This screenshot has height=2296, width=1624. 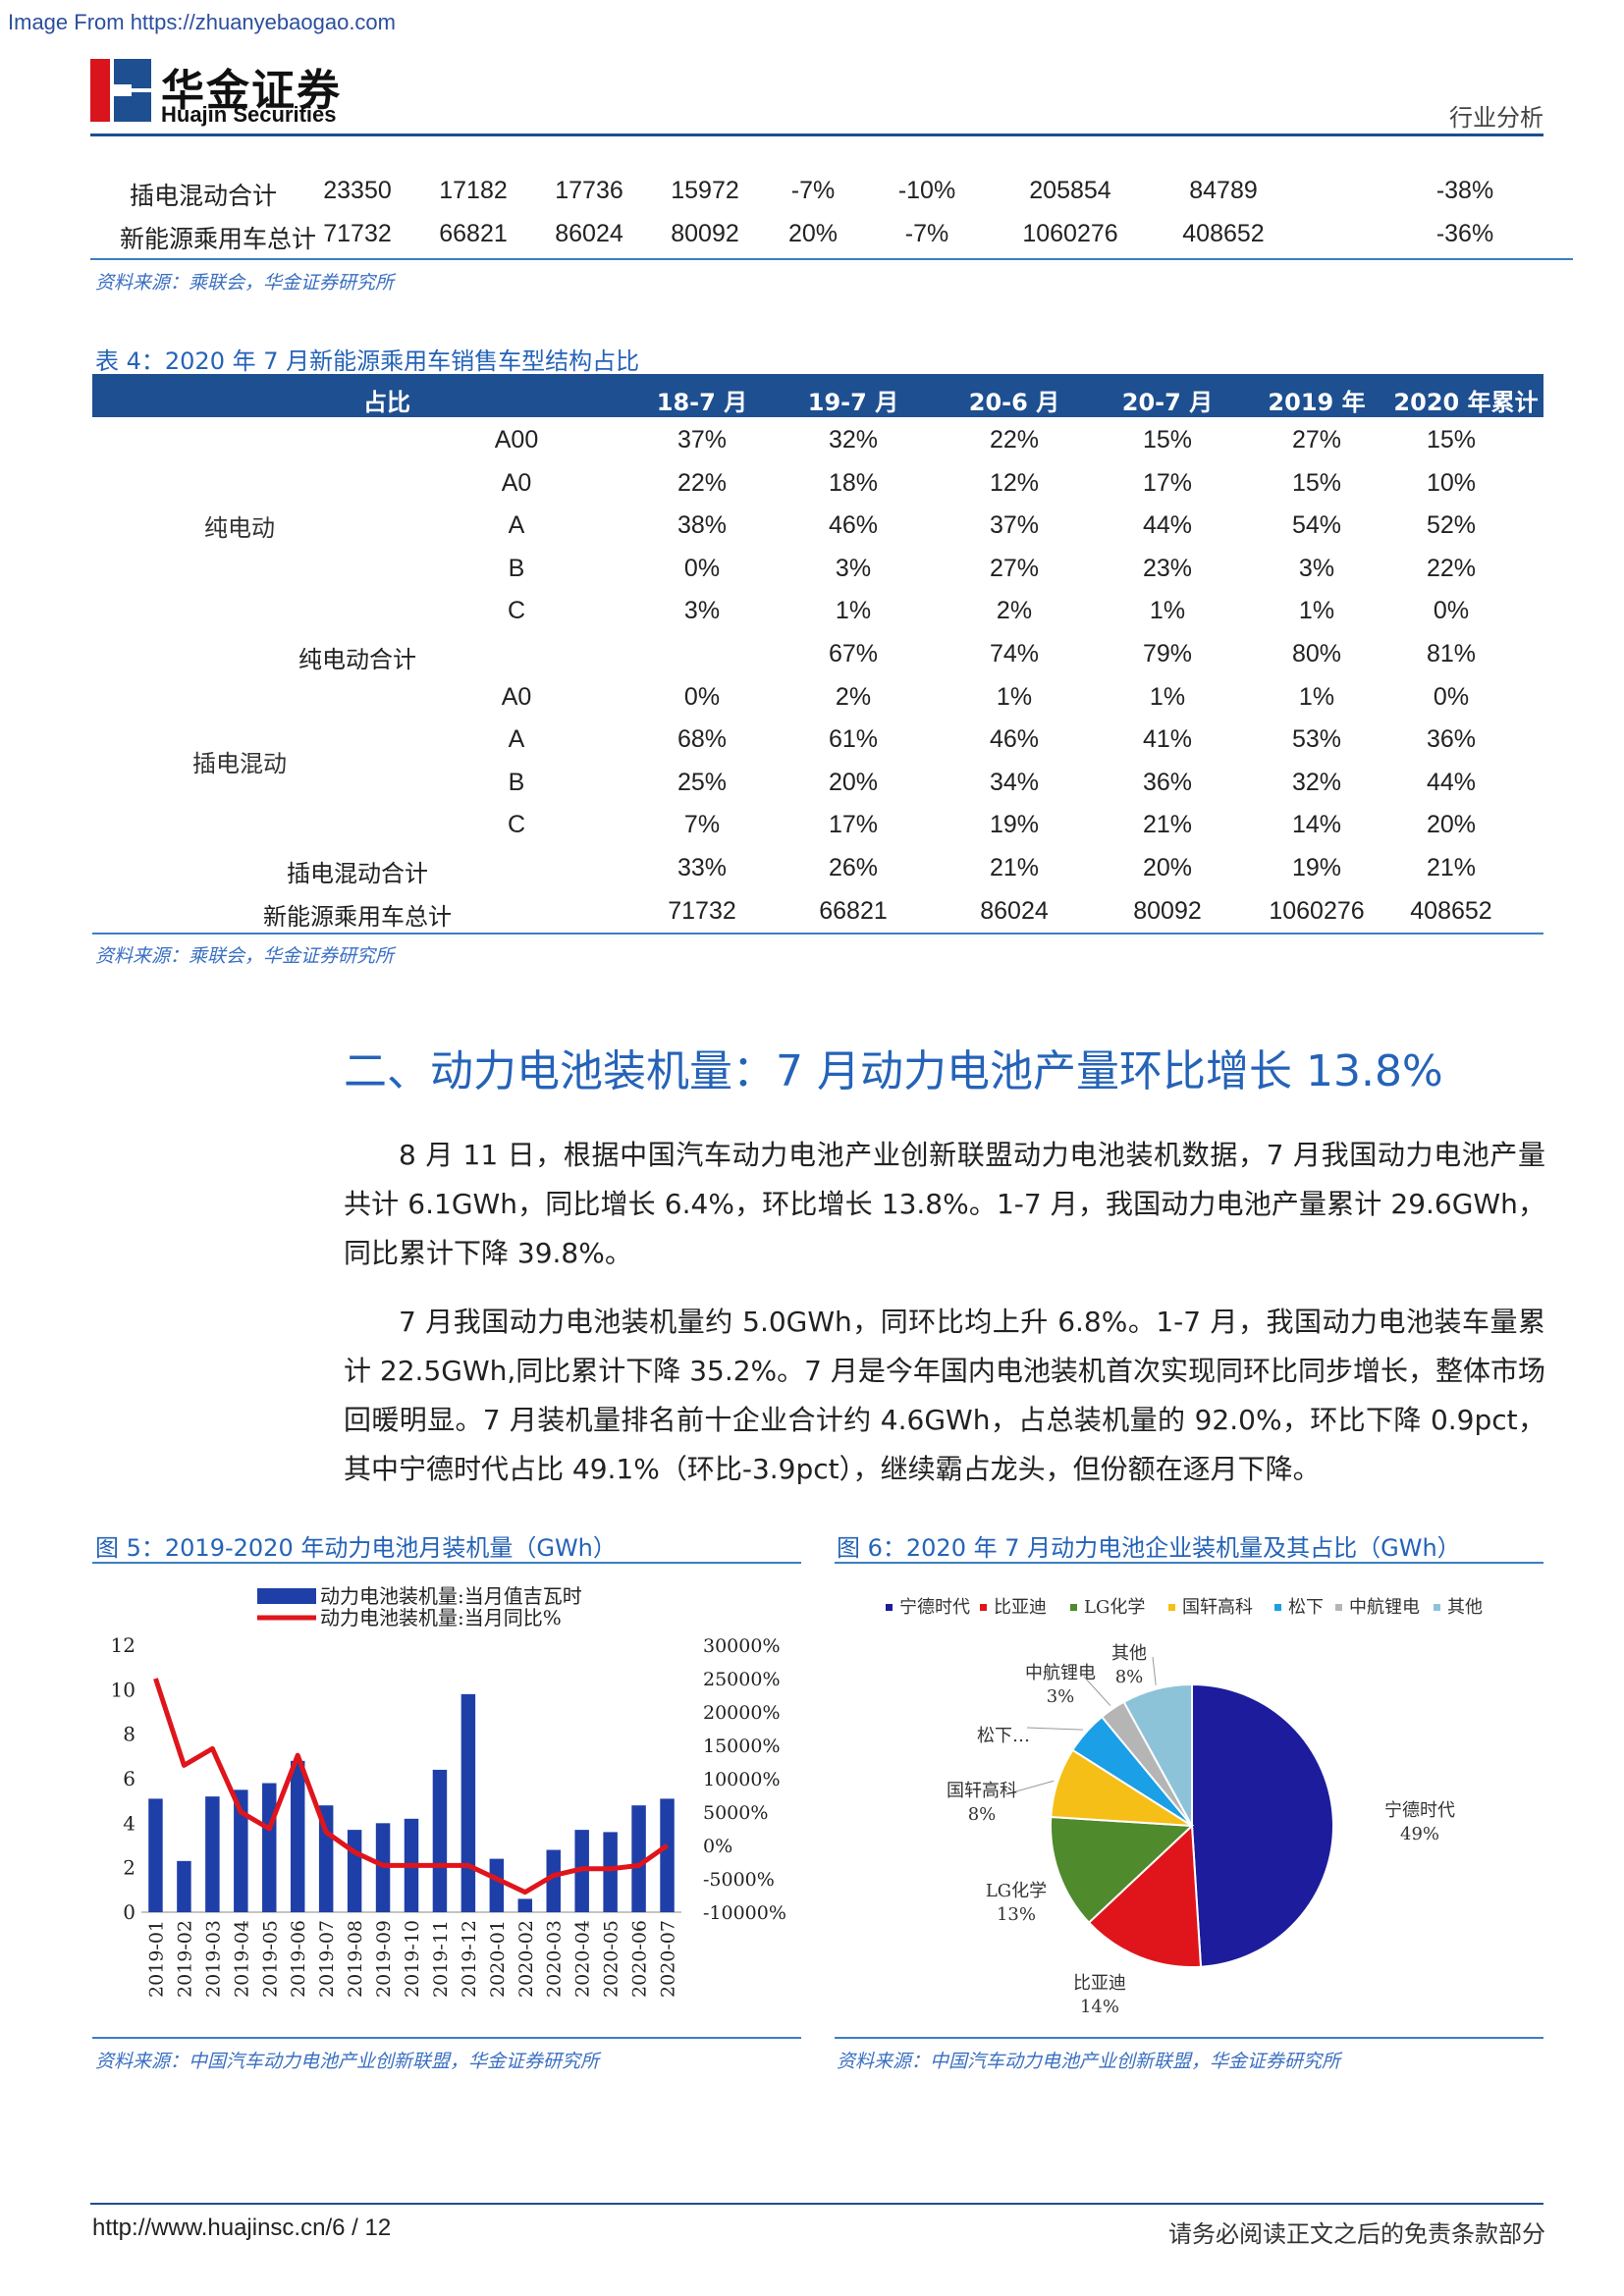 What do you see at coordinates (816, 134) in the screenshot?
I see `header-rule` at bounding box center [816, 134].